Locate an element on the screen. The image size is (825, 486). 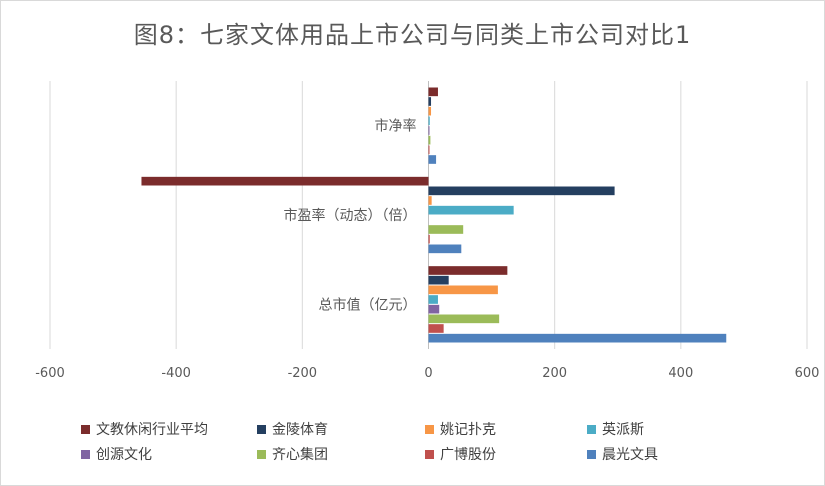
legend-item: 齐心集团 is located at coordinates (292, 454).